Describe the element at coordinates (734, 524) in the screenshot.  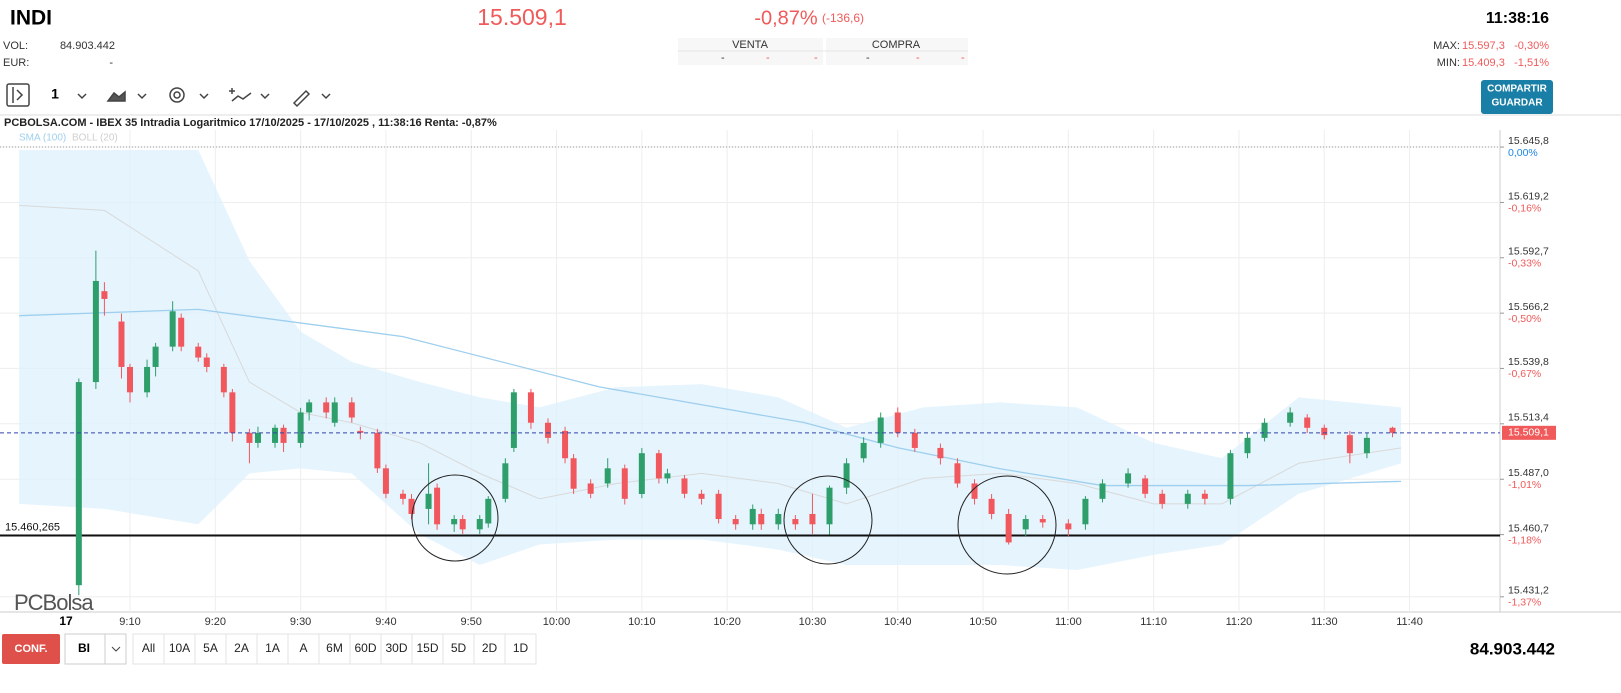
I see `drawings` at that location.